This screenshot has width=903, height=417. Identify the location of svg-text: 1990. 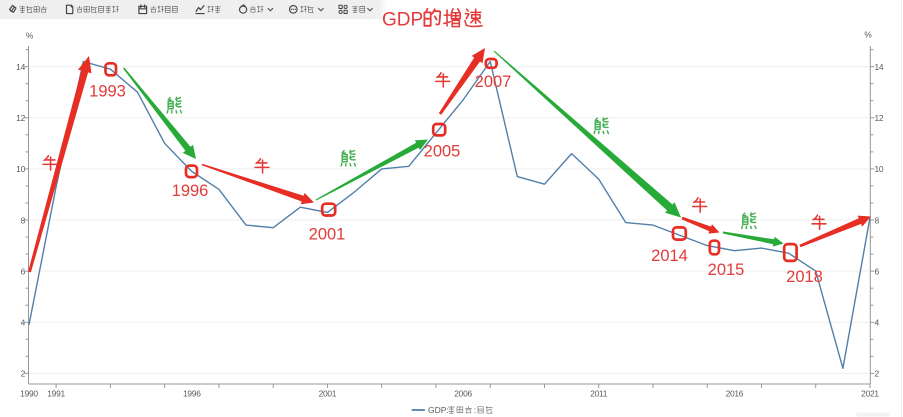
(29, 394).